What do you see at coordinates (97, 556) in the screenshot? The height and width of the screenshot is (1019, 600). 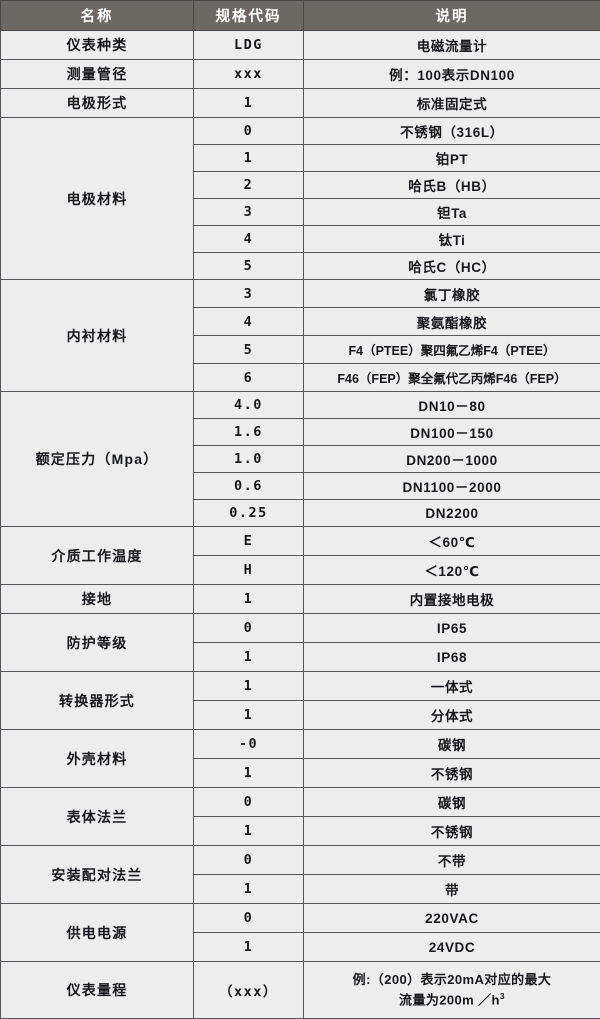 I see `group-name-cell: 介质工作温度` at bounding box center [97, 556].